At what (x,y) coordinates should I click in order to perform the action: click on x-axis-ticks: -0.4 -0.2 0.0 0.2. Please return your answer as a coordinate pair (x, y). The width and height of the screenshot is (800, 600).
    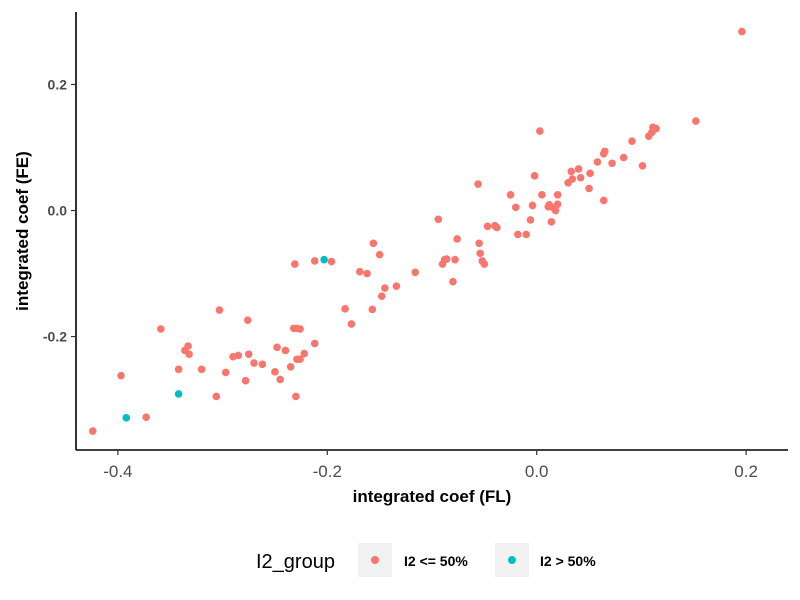
    Looking at the image, I should click on (430, 465).